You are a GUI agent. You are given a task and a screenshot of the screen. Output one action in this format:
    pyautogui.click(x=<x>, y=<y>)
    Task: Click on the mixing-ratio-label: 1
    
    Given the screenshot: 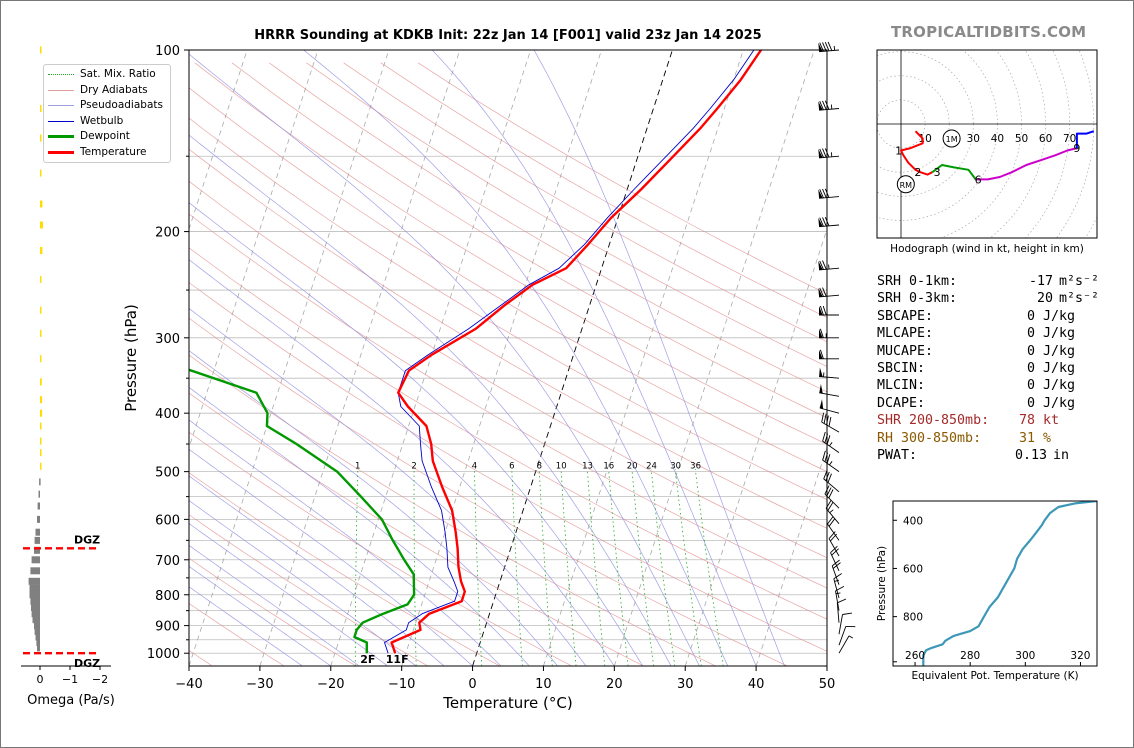 What is the action you would take?
    pyautogui.click(x=357, y=467)
    